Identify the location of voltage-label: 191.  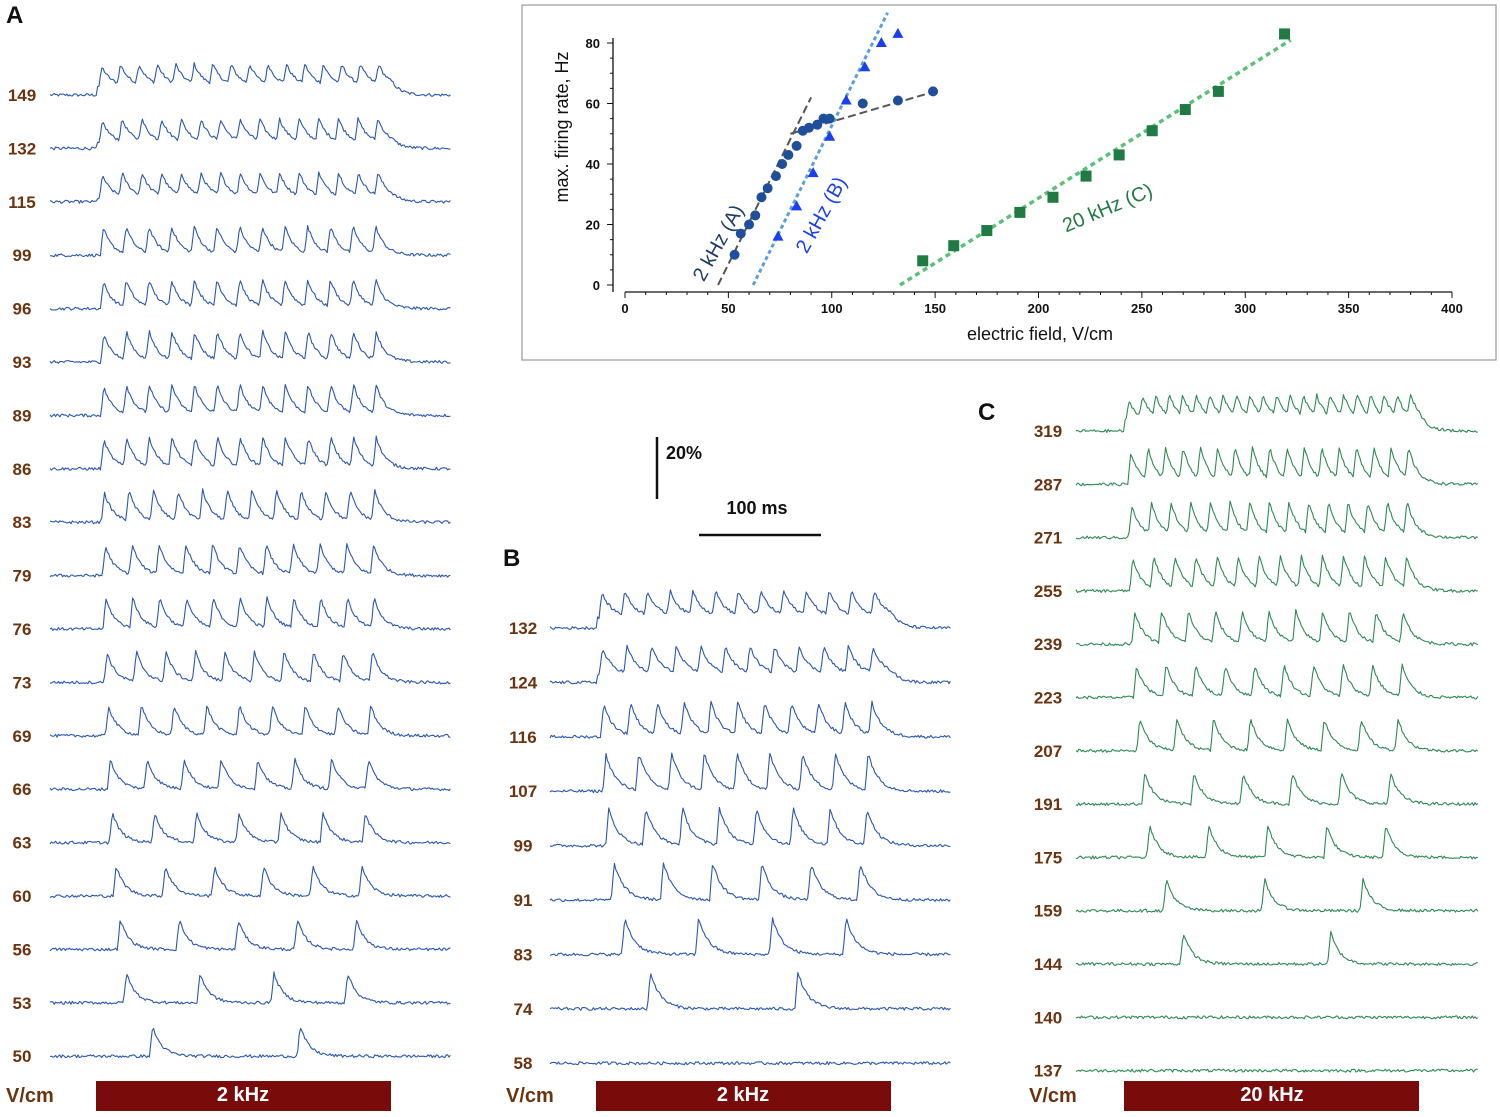
(1048, 804).